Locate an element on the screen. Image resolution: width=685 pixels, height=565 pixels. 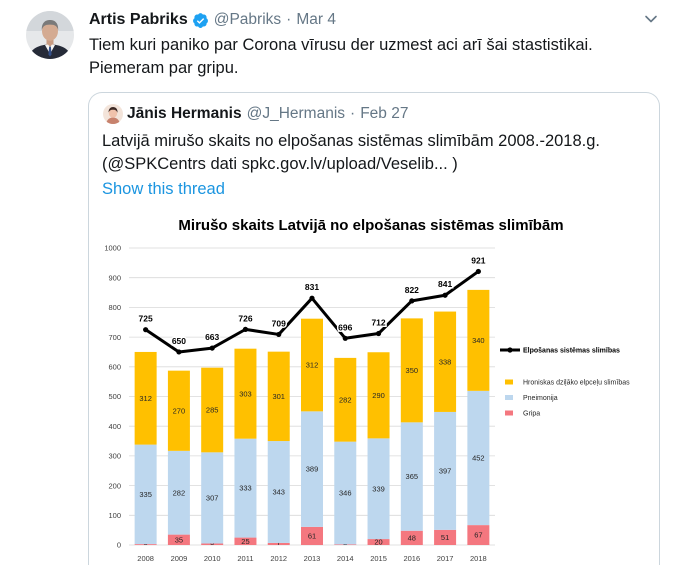
tweet-header: Artis Pabriks @Pabriks · Mar 4 is located at coordinates (212, 20).